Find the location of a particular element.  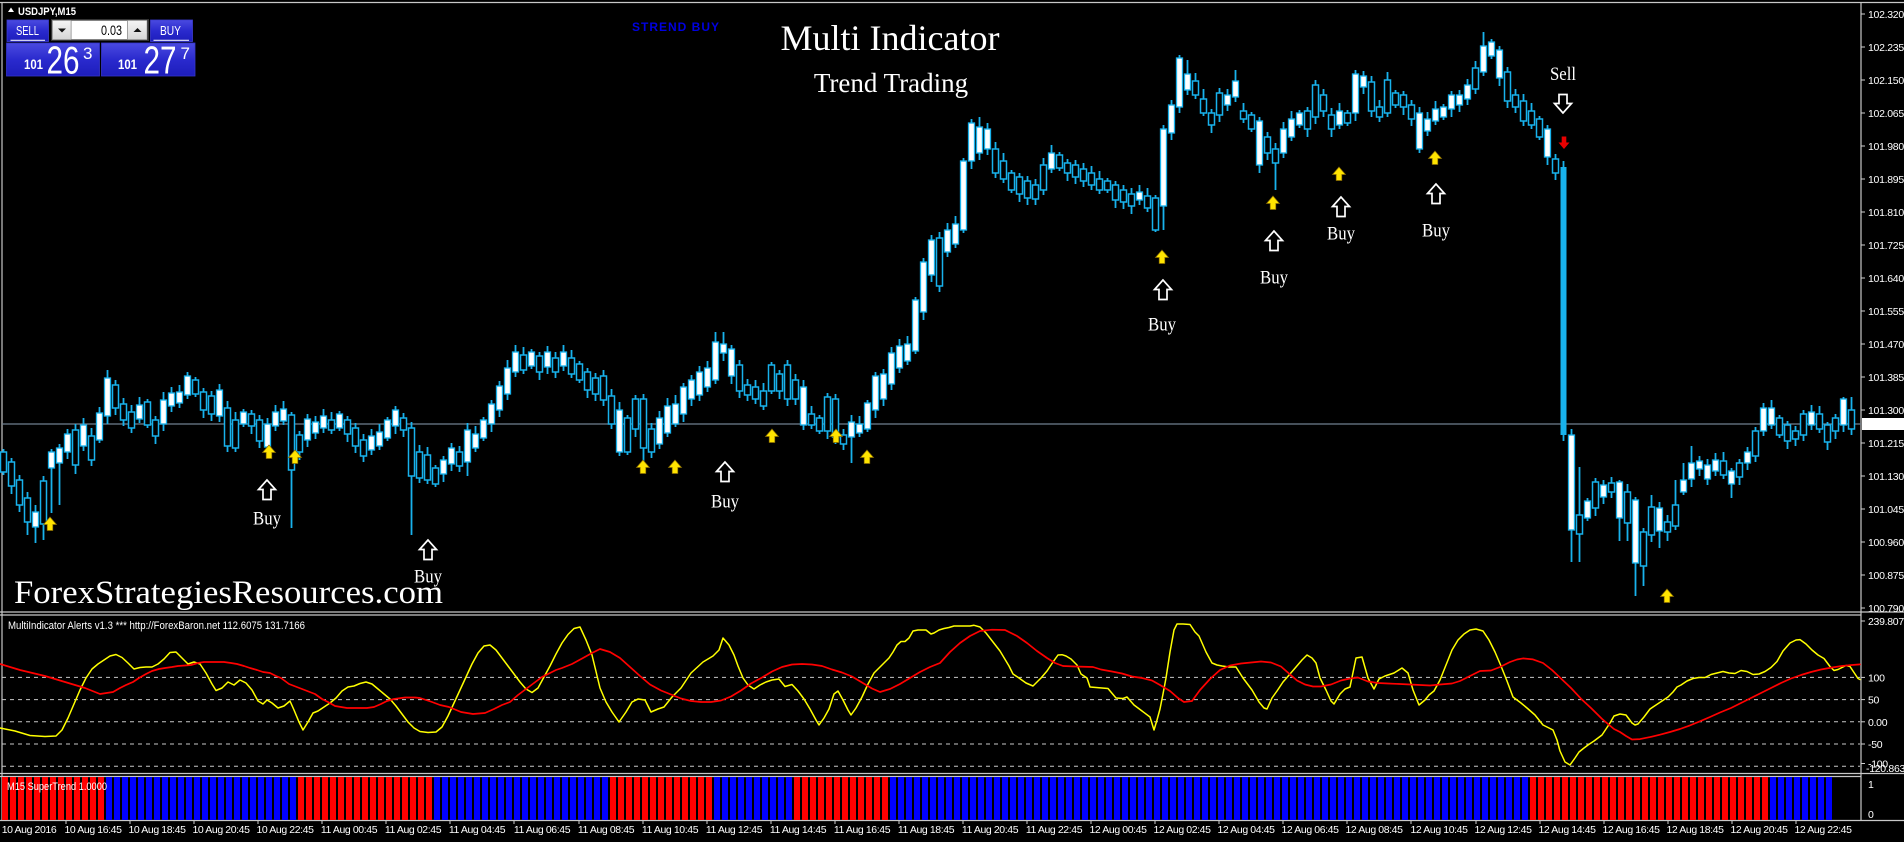

svg-text: 100 is located at coordinates (1876, 678).